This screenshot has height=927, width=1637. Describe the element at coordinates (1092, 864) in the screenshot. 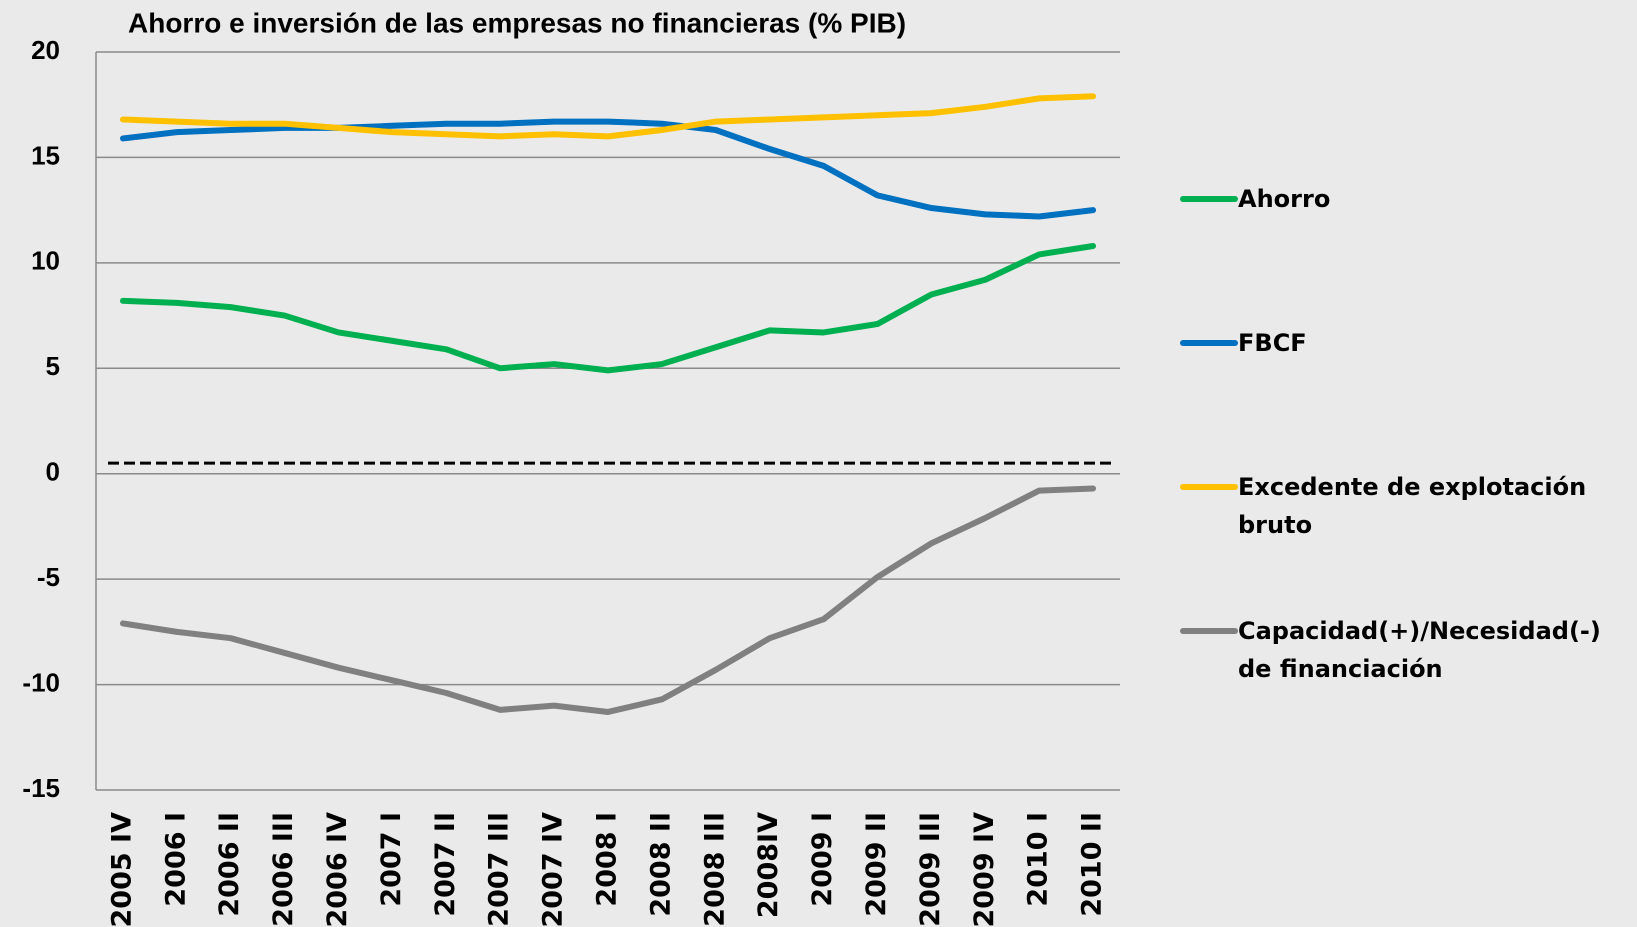

I see `x-tick-label: 2010 II` at that location.